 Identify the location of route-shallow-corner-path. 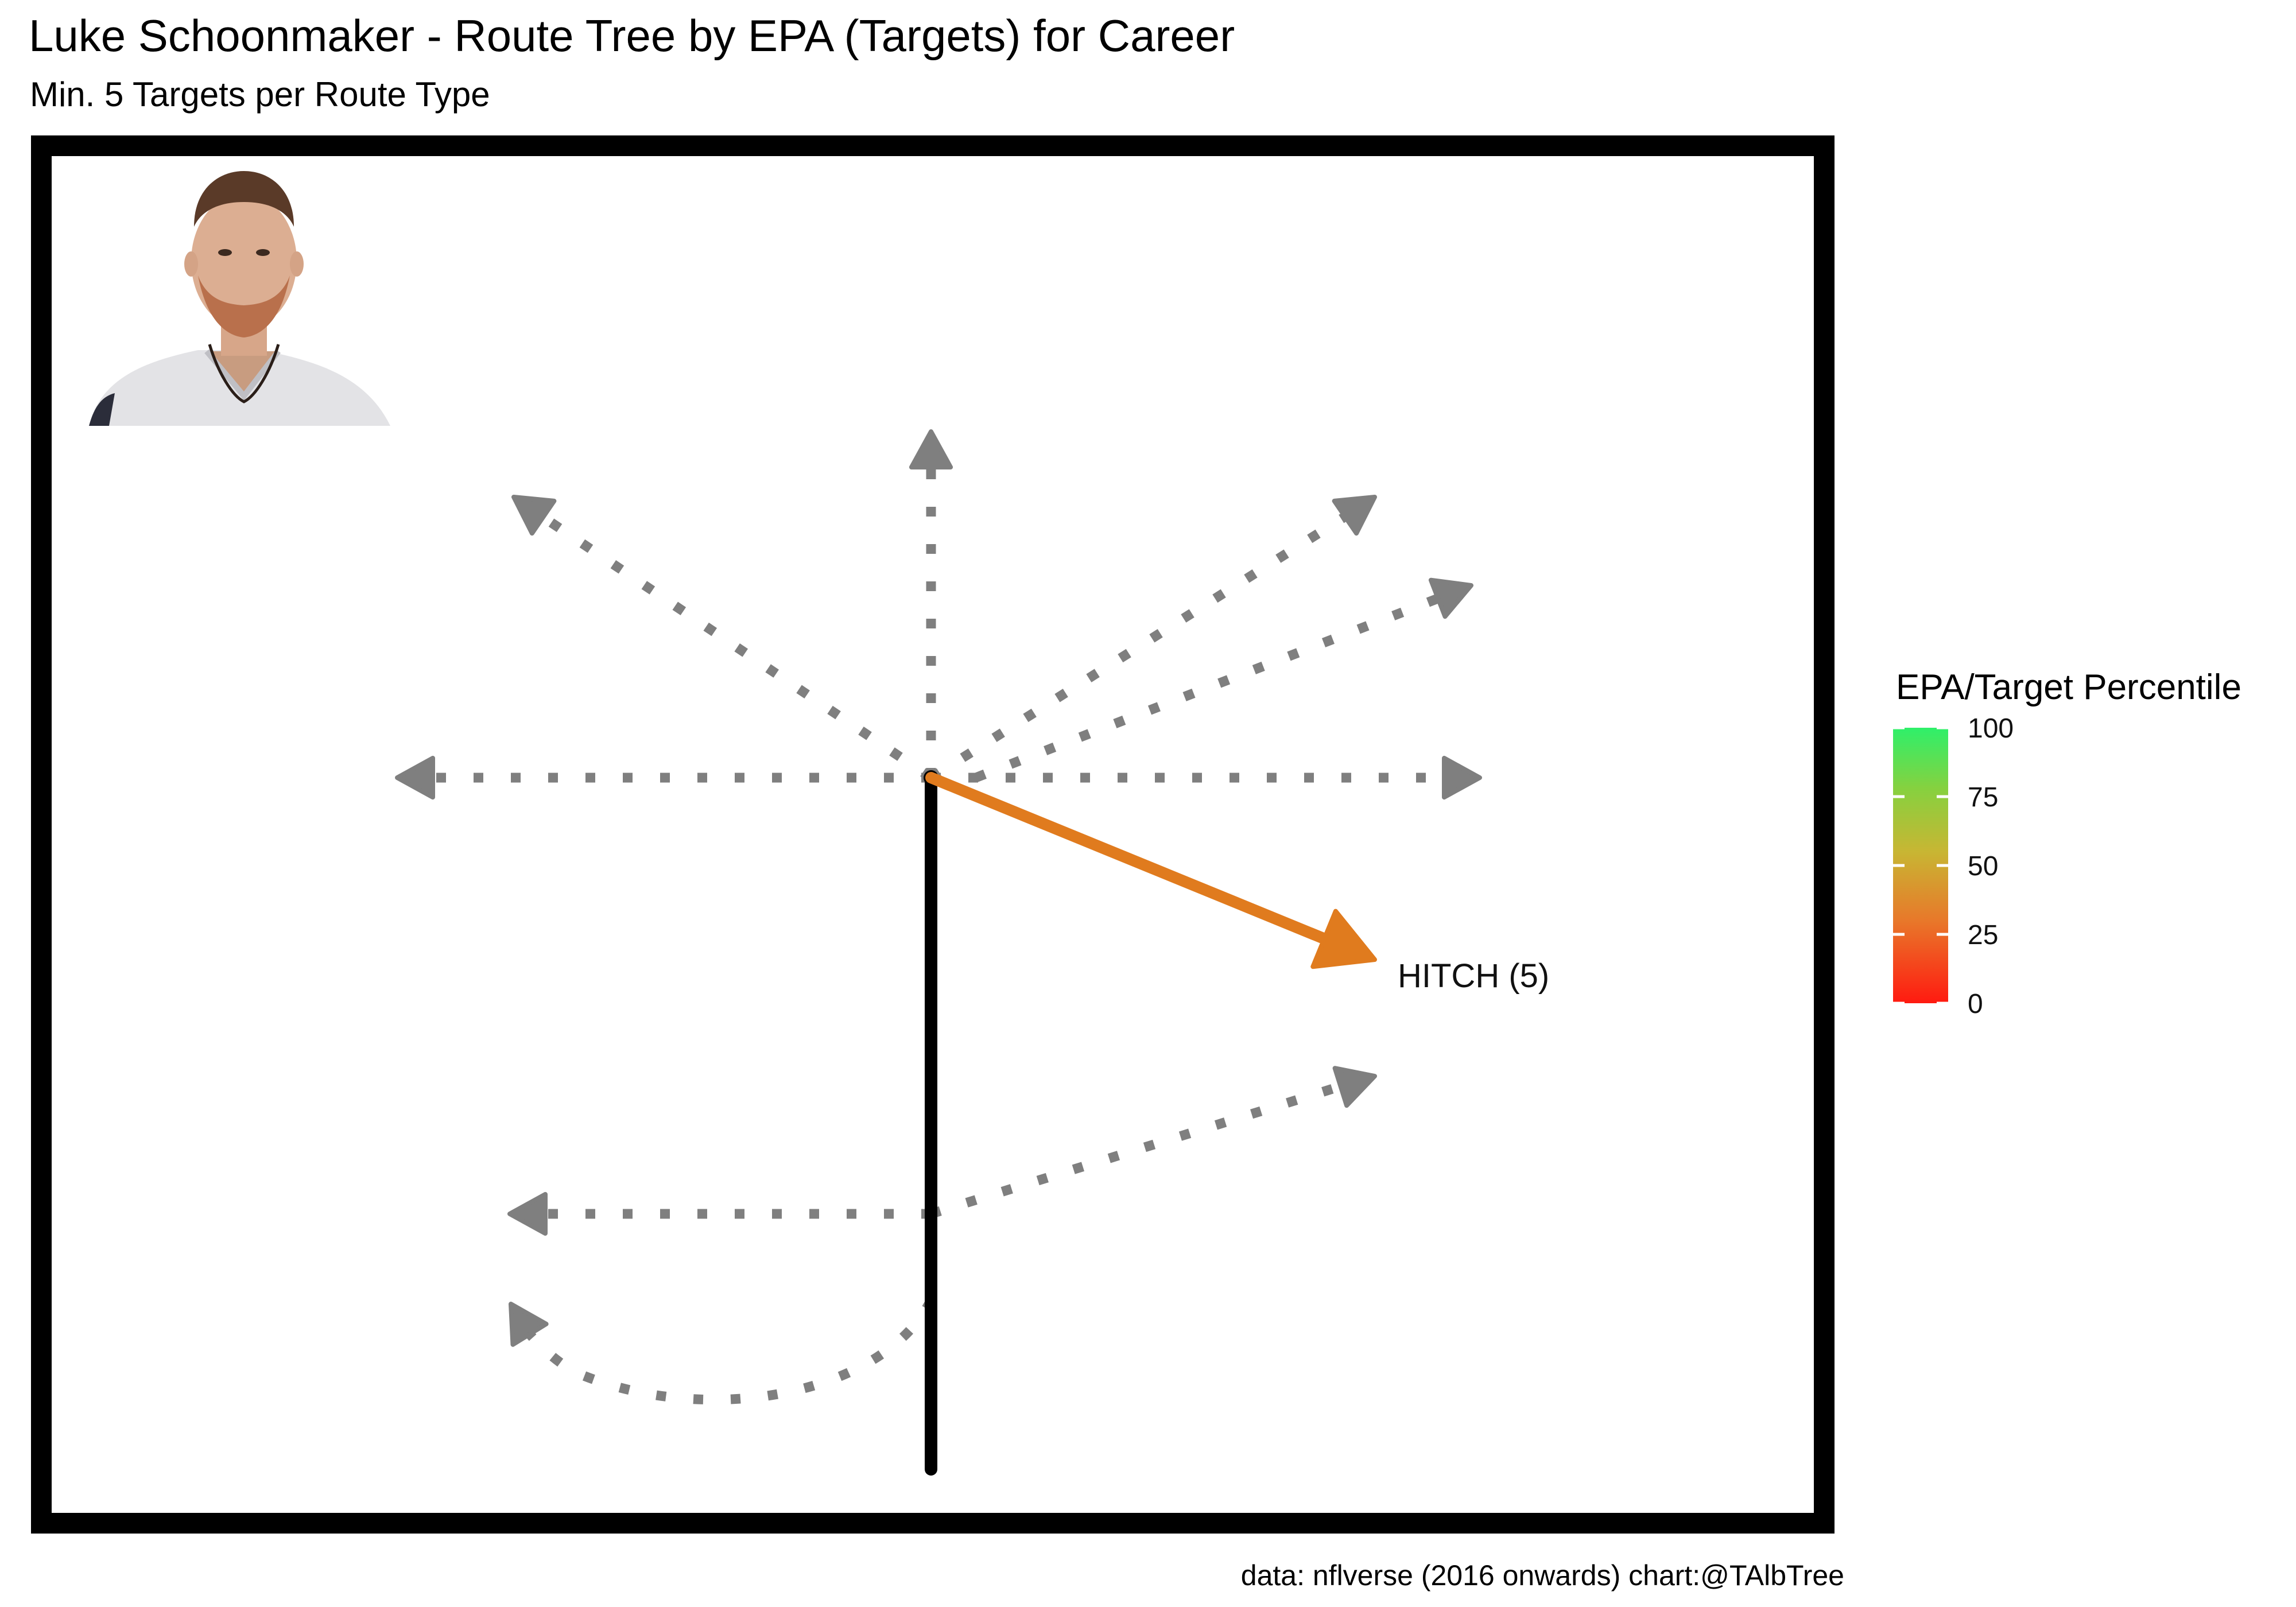
(1216, 684).